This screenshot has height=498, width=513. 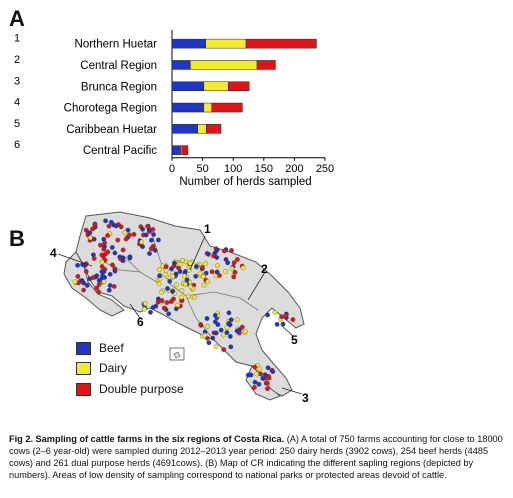 What do you see at coordinates (111, 348) in the screenshot?
I see `legend-label-beef: Beef` at bounding box center [111, 348].